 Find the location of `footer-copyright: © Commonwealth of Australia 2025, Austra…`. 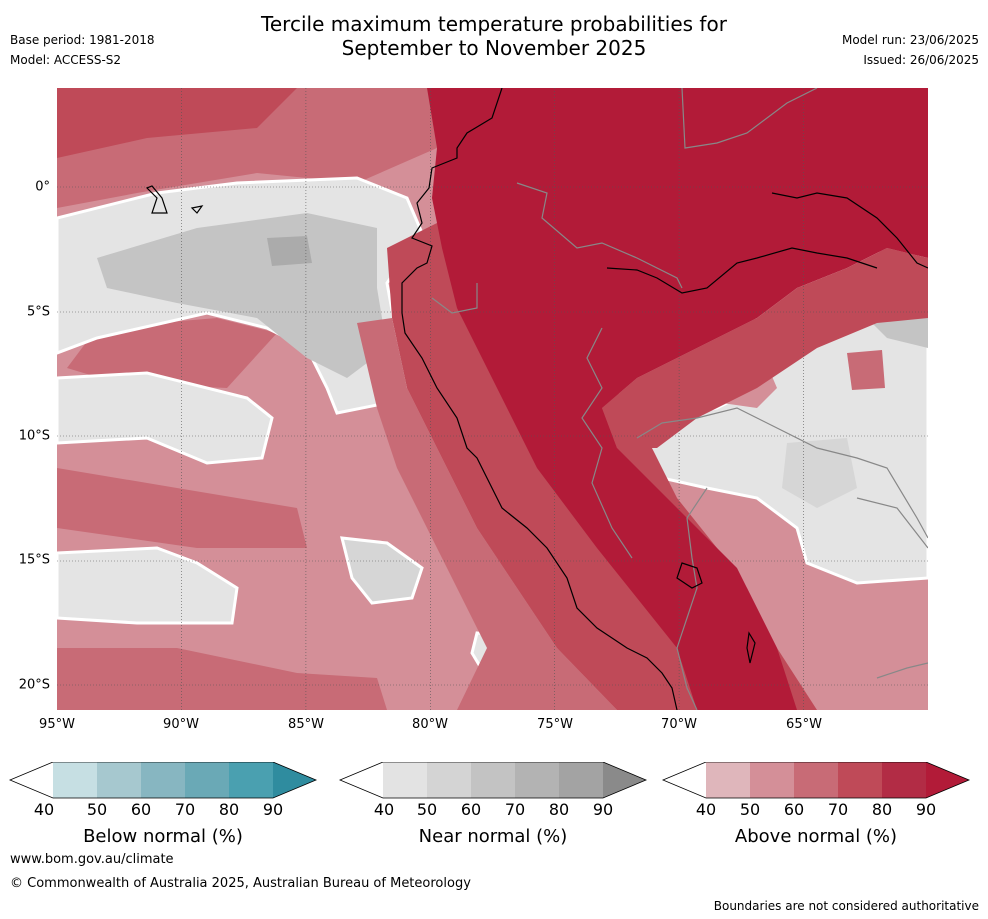

footer-copyright: © Commonwealth of Australia 2025, Austra… is located at coordinates (240, 883).